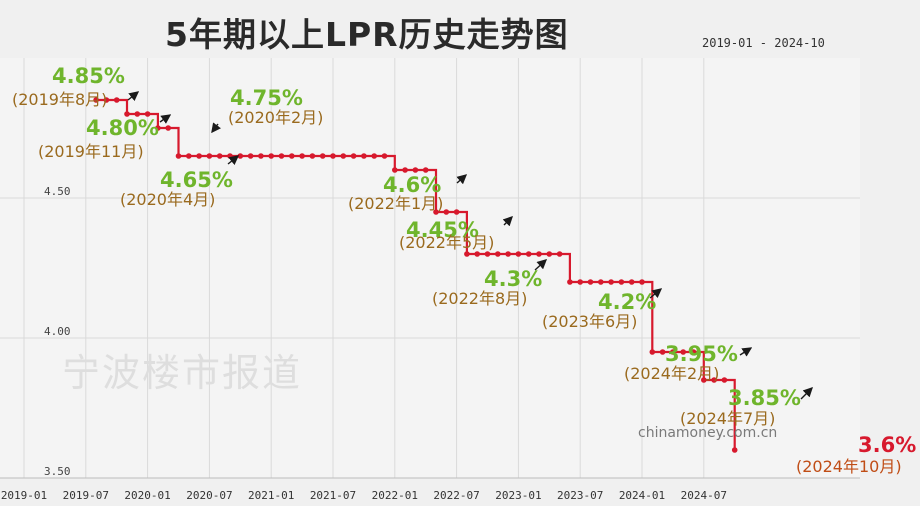  I want to click on watermark-text: 宁波楼市报道, so click(182, 373).